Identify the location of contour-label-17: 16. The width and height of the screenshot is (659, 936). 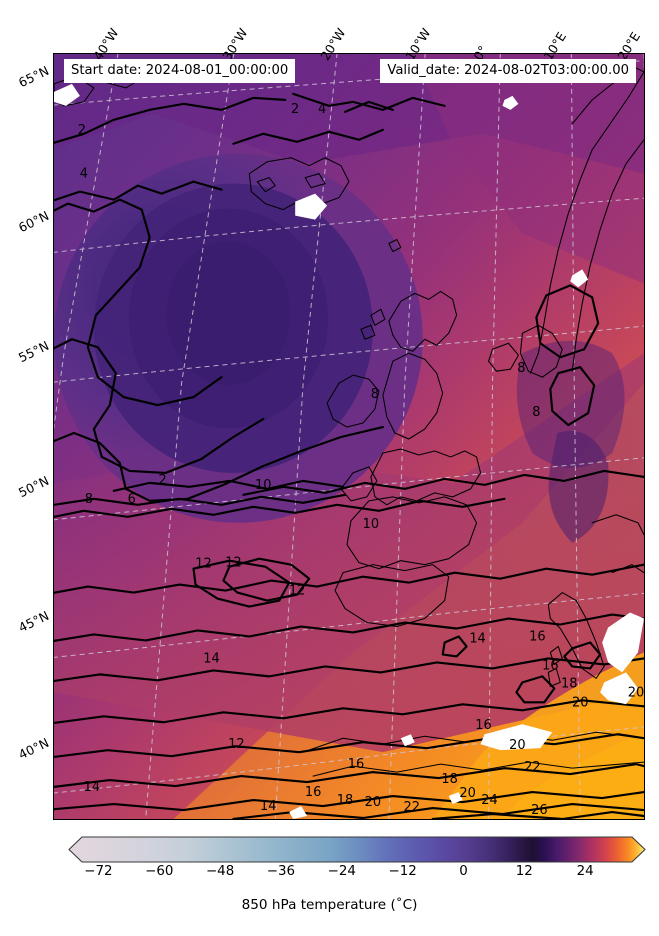
(537, 636).